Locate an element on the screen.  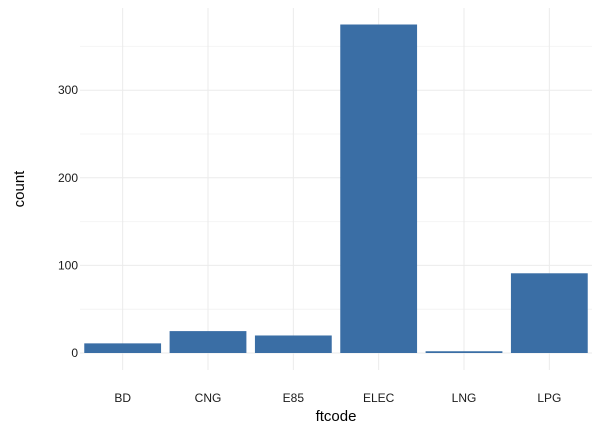
y-tick-label: 0 is located at coordinates (74, 353).